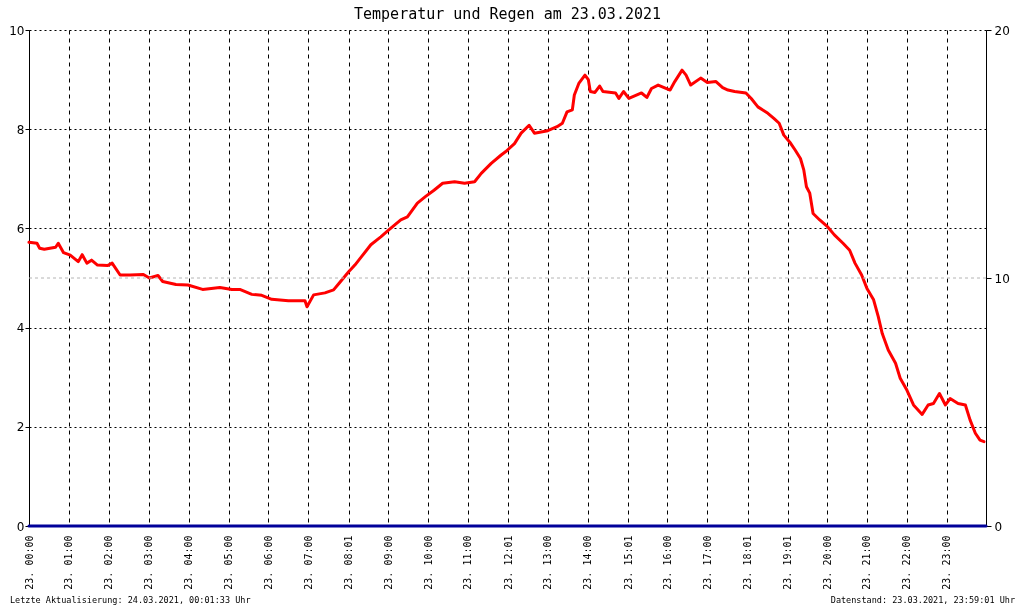 Image resolution: width=1020 pixels, height=606 pixels. What do you see at coordinates (20, 328) in the screenshot?
I see `y-tick-label: 4` at bounding box center [20, 328].